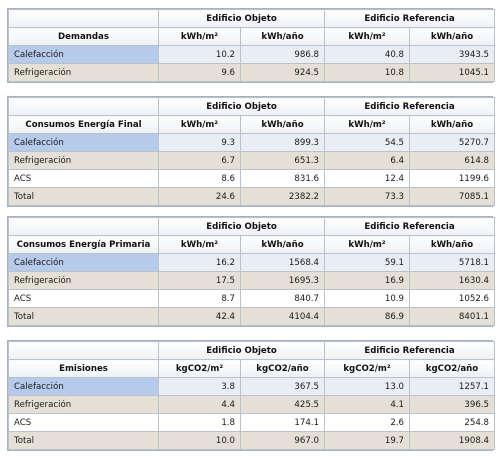 The width and height of the screenshot is (500, 456). I want to click on cell-value: 19.7, so click(367, 440).